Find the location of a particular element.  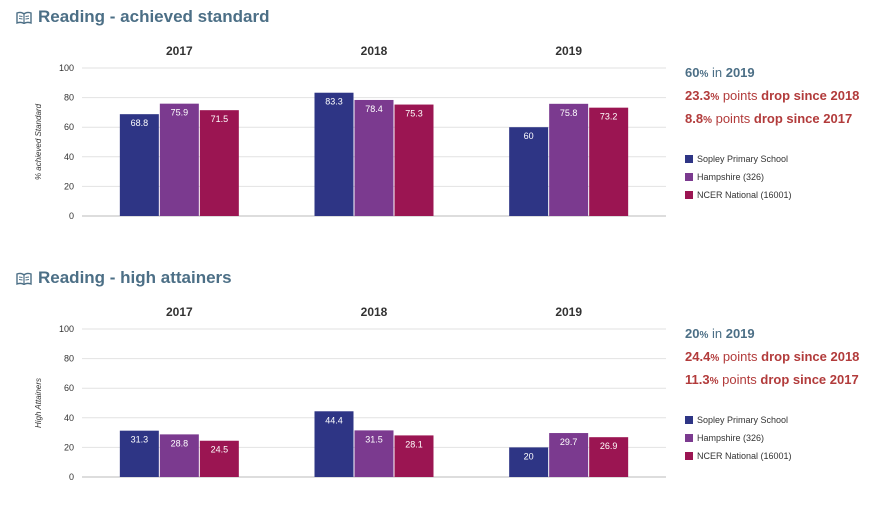

stat-value: 60 is located at coordinates (692, 72).